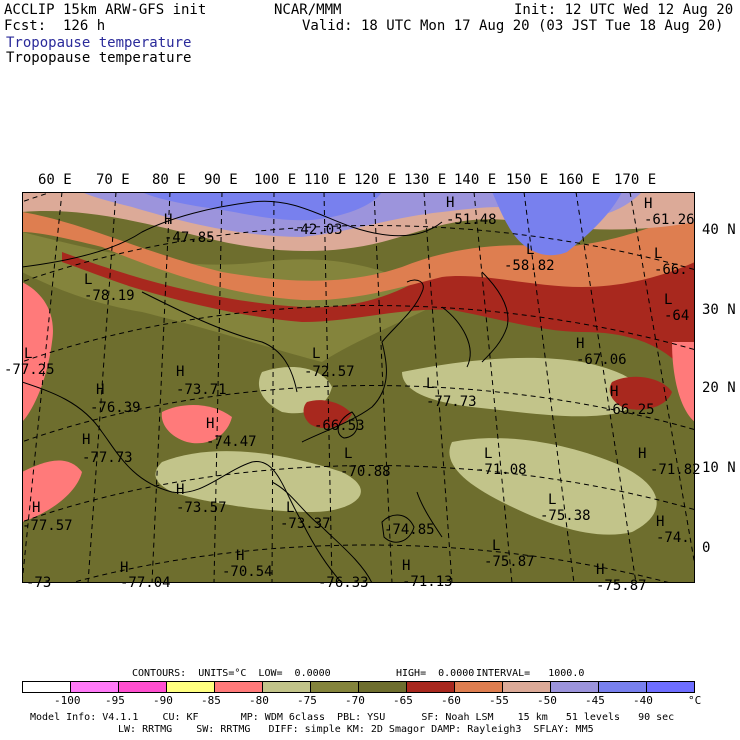 The width and height of the screenshot is (740, 740). What do you see at coordinates (425, 180) in the screenshot?
I see `lon-label: 130 E` at bounding box center [425, 180].